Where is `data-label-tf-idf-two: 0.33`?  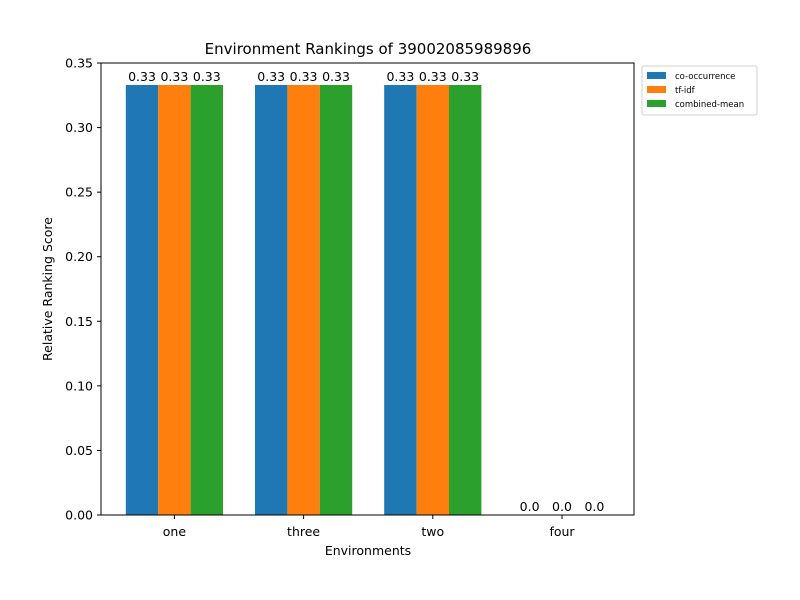 data-label-tf-idf-two: 0.33 is located at coordinates (433, 76).